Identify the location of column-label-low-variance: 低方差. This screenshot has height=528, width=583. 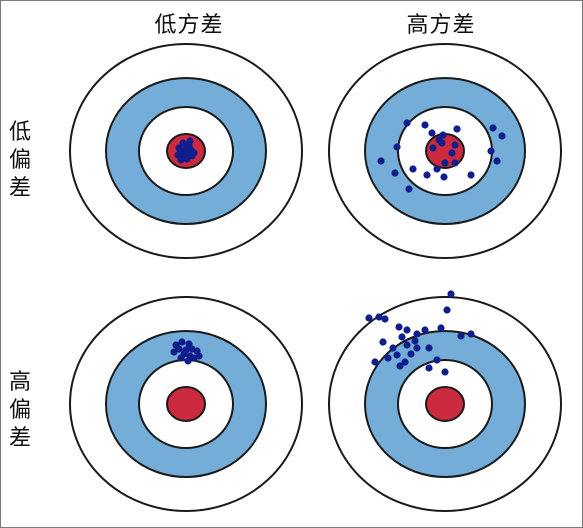
(189, 25).